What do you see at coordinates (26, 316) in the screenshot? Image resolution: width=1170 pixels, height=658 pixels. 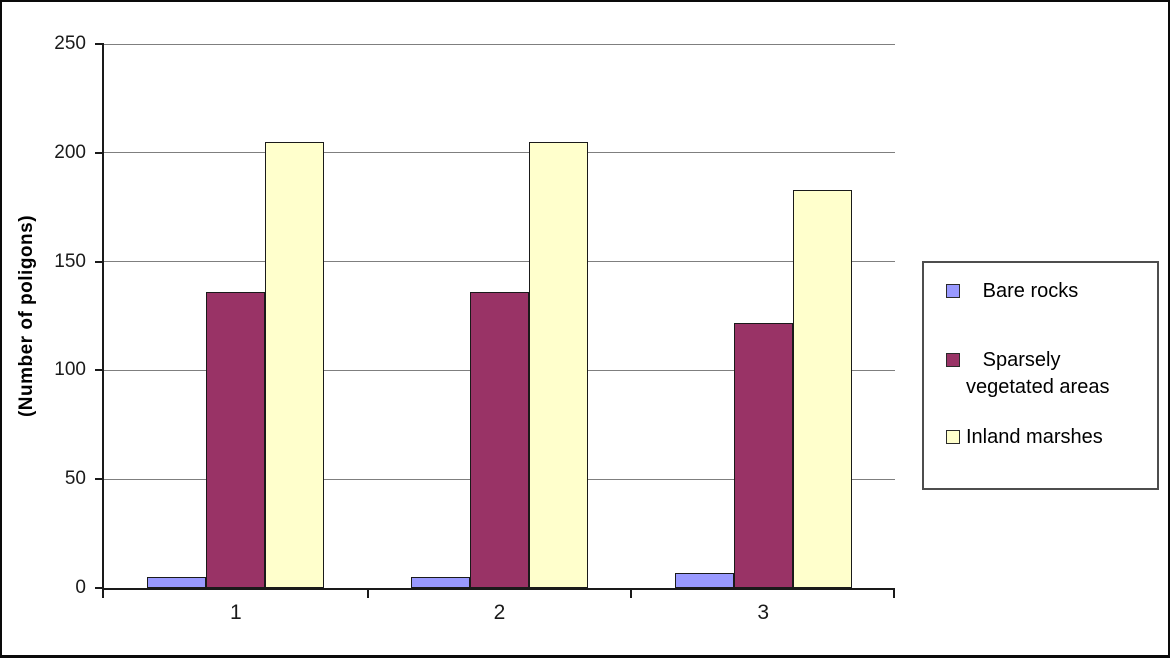 I see `y-axis-title: (Number of poligons)` at bounding box center [26, 316].